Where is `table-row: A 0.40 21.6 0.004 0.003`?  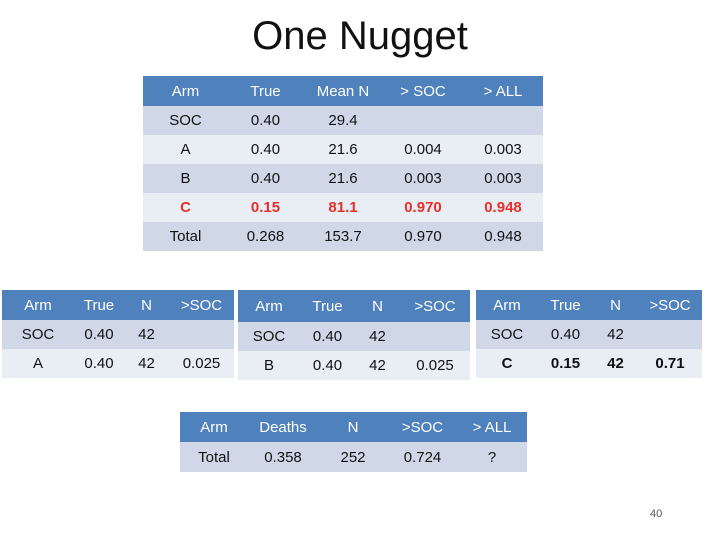
table-row: A 0.40 21.6 0.004 0.003 is located at coordinates (343, 149).